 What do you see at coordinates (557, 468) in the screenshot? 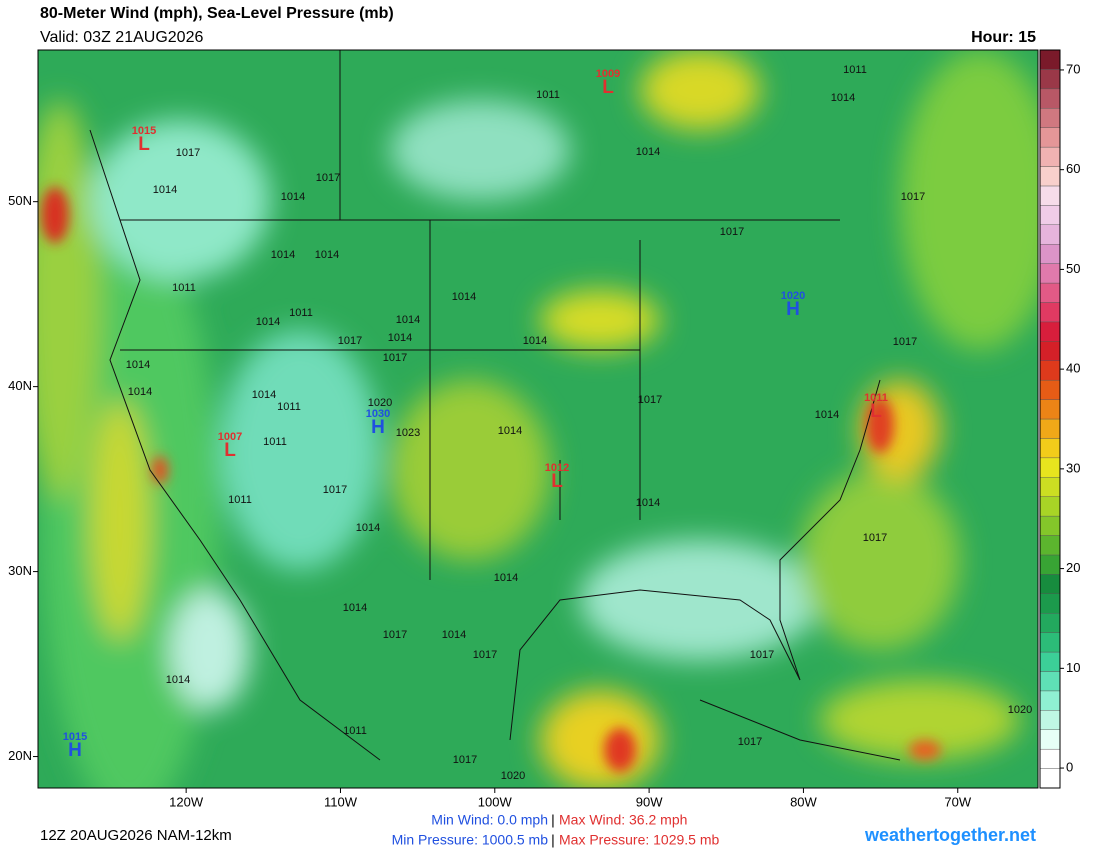
I see `center-value: 1012` at bounding box center [557, 468].